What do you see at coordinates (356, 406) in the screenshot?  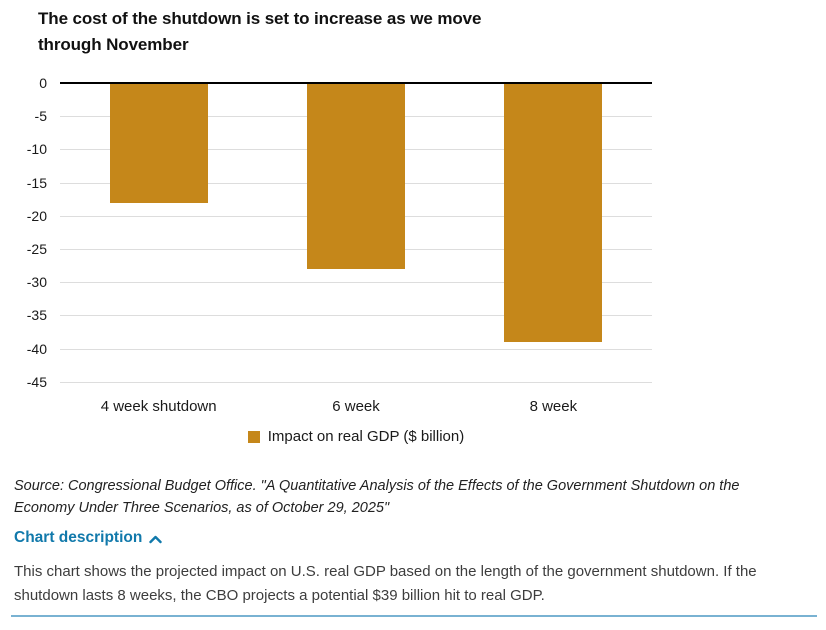 I see `x-axis-label: 6 week` at bounding box center [356, 406].